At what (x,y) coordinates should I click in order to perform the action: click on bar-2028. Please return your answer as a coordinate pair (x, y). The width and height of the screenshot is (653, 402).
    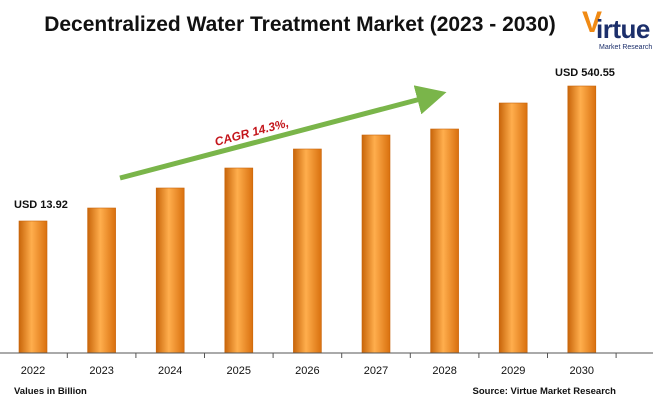
    Looking at the image, I should click on (444, 241).